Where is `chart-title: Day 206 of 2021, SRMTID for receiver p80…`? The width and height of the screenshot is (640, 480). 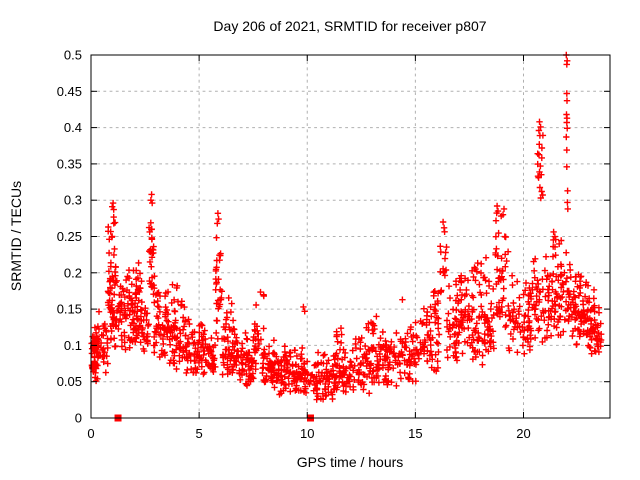
chart-title: Day 206 of 2021, SRMTID for receiver p80… is located at coordinates (349, 26).